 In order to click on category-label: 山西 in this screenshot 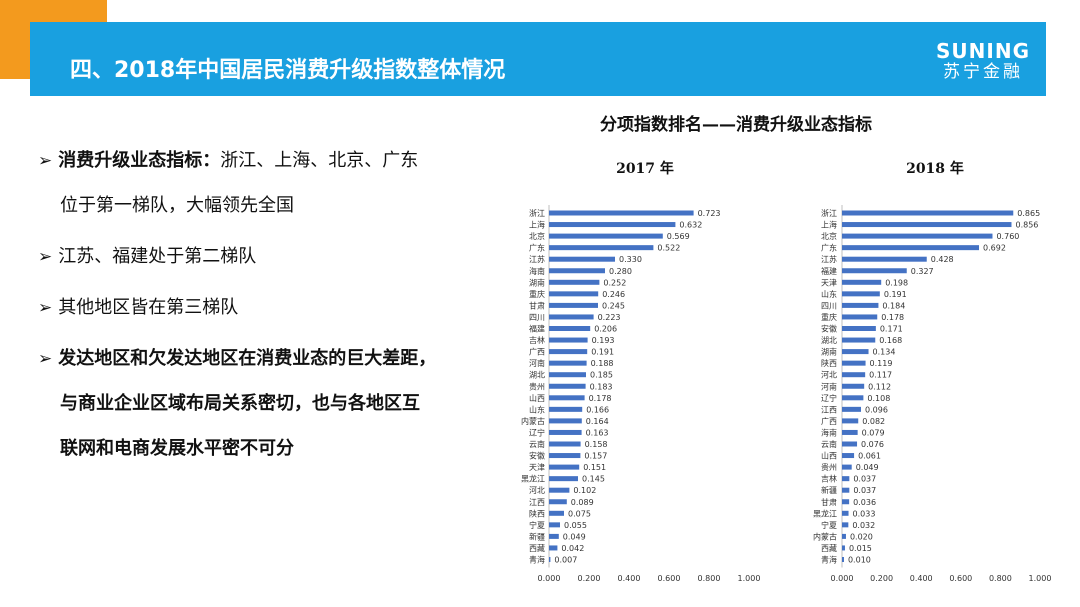, I will do `click(829, 456)`.